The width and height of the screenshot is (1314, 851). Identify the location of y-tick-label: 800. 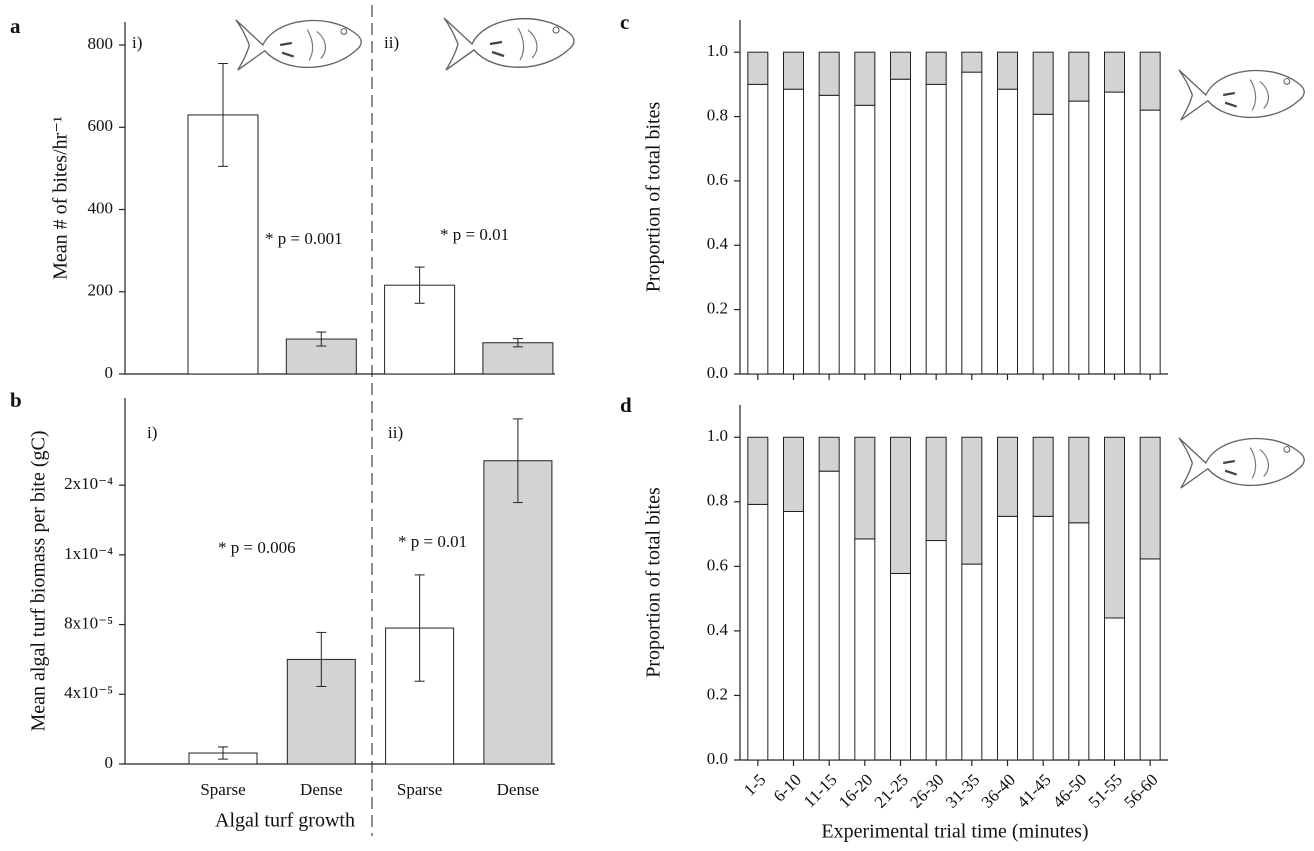
(101, 43).